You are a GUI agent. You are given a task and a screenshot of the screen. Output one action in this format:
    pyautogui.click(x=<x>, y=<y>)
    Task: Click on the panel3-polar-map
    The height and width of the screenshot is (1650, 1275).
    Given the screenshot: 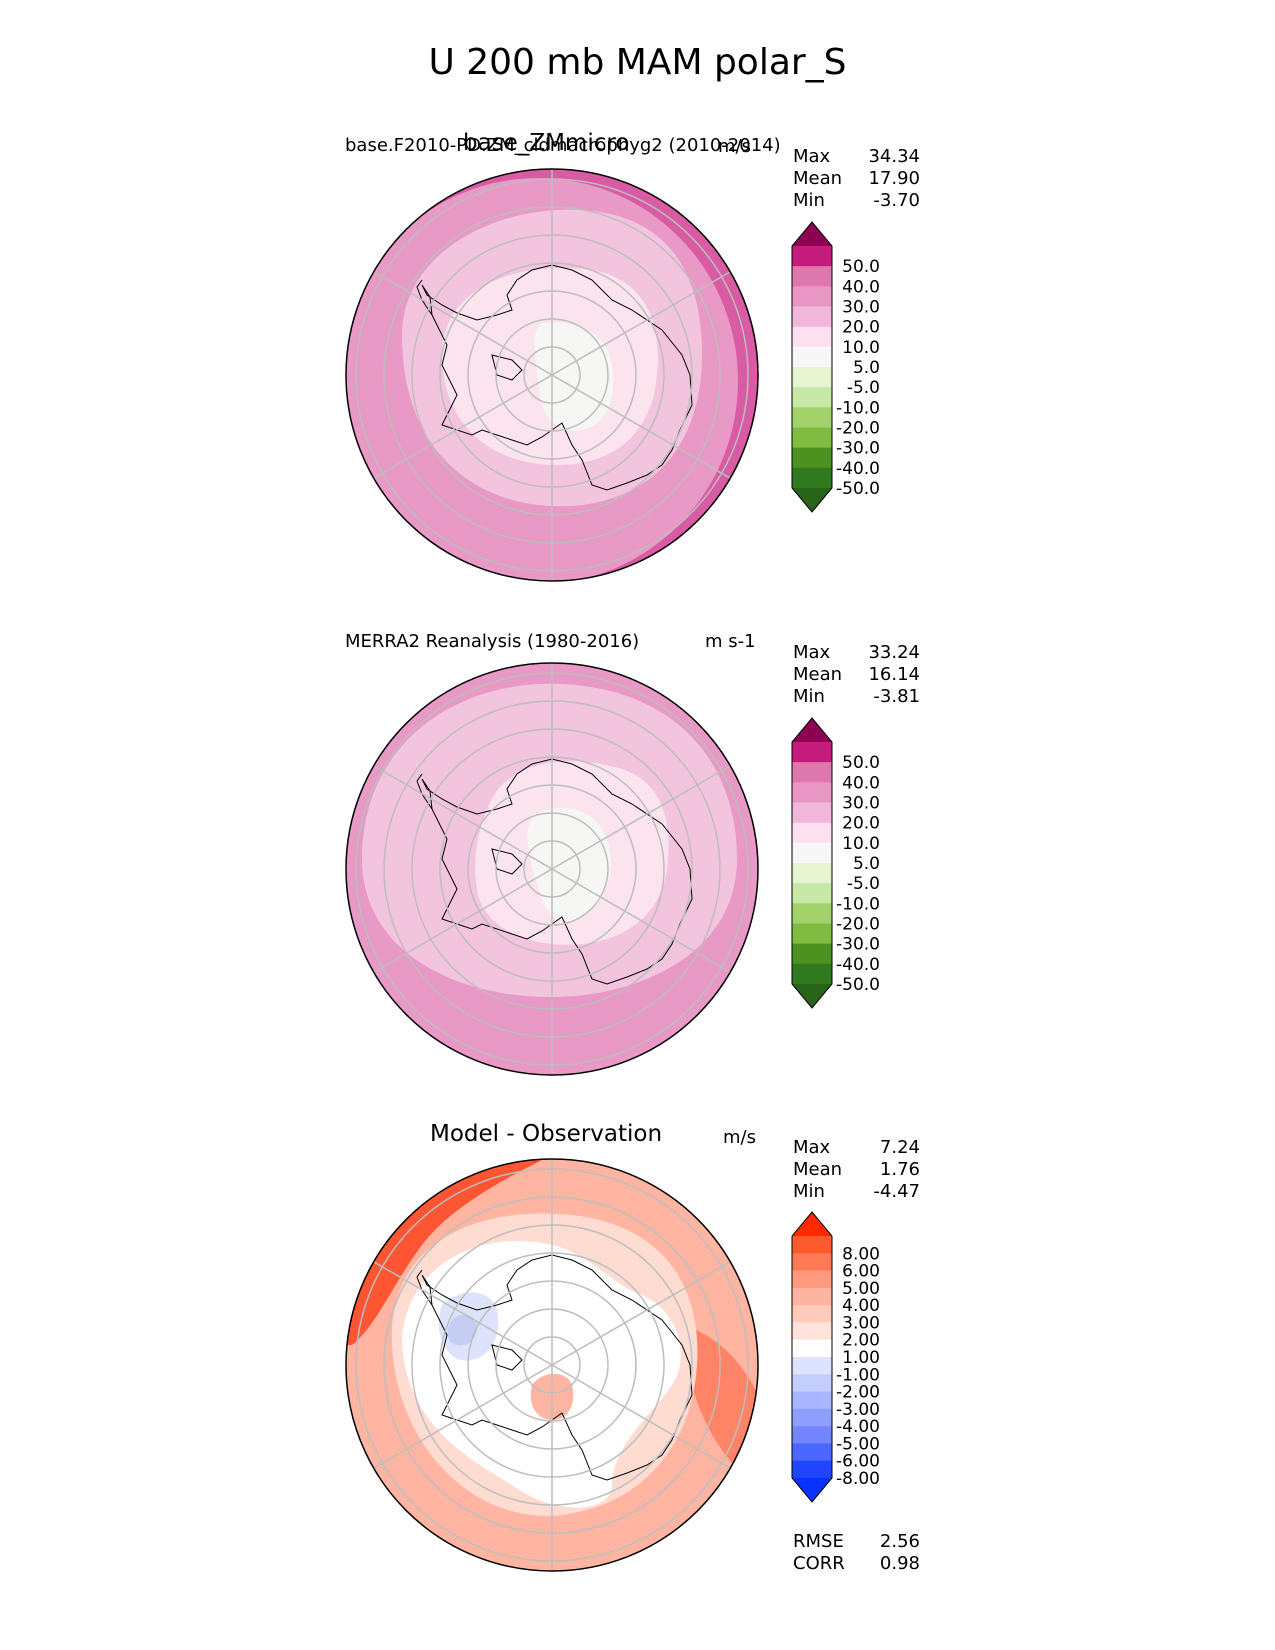 What is the action you would take?
    pyautogui.click(x=552, y=1365)
    